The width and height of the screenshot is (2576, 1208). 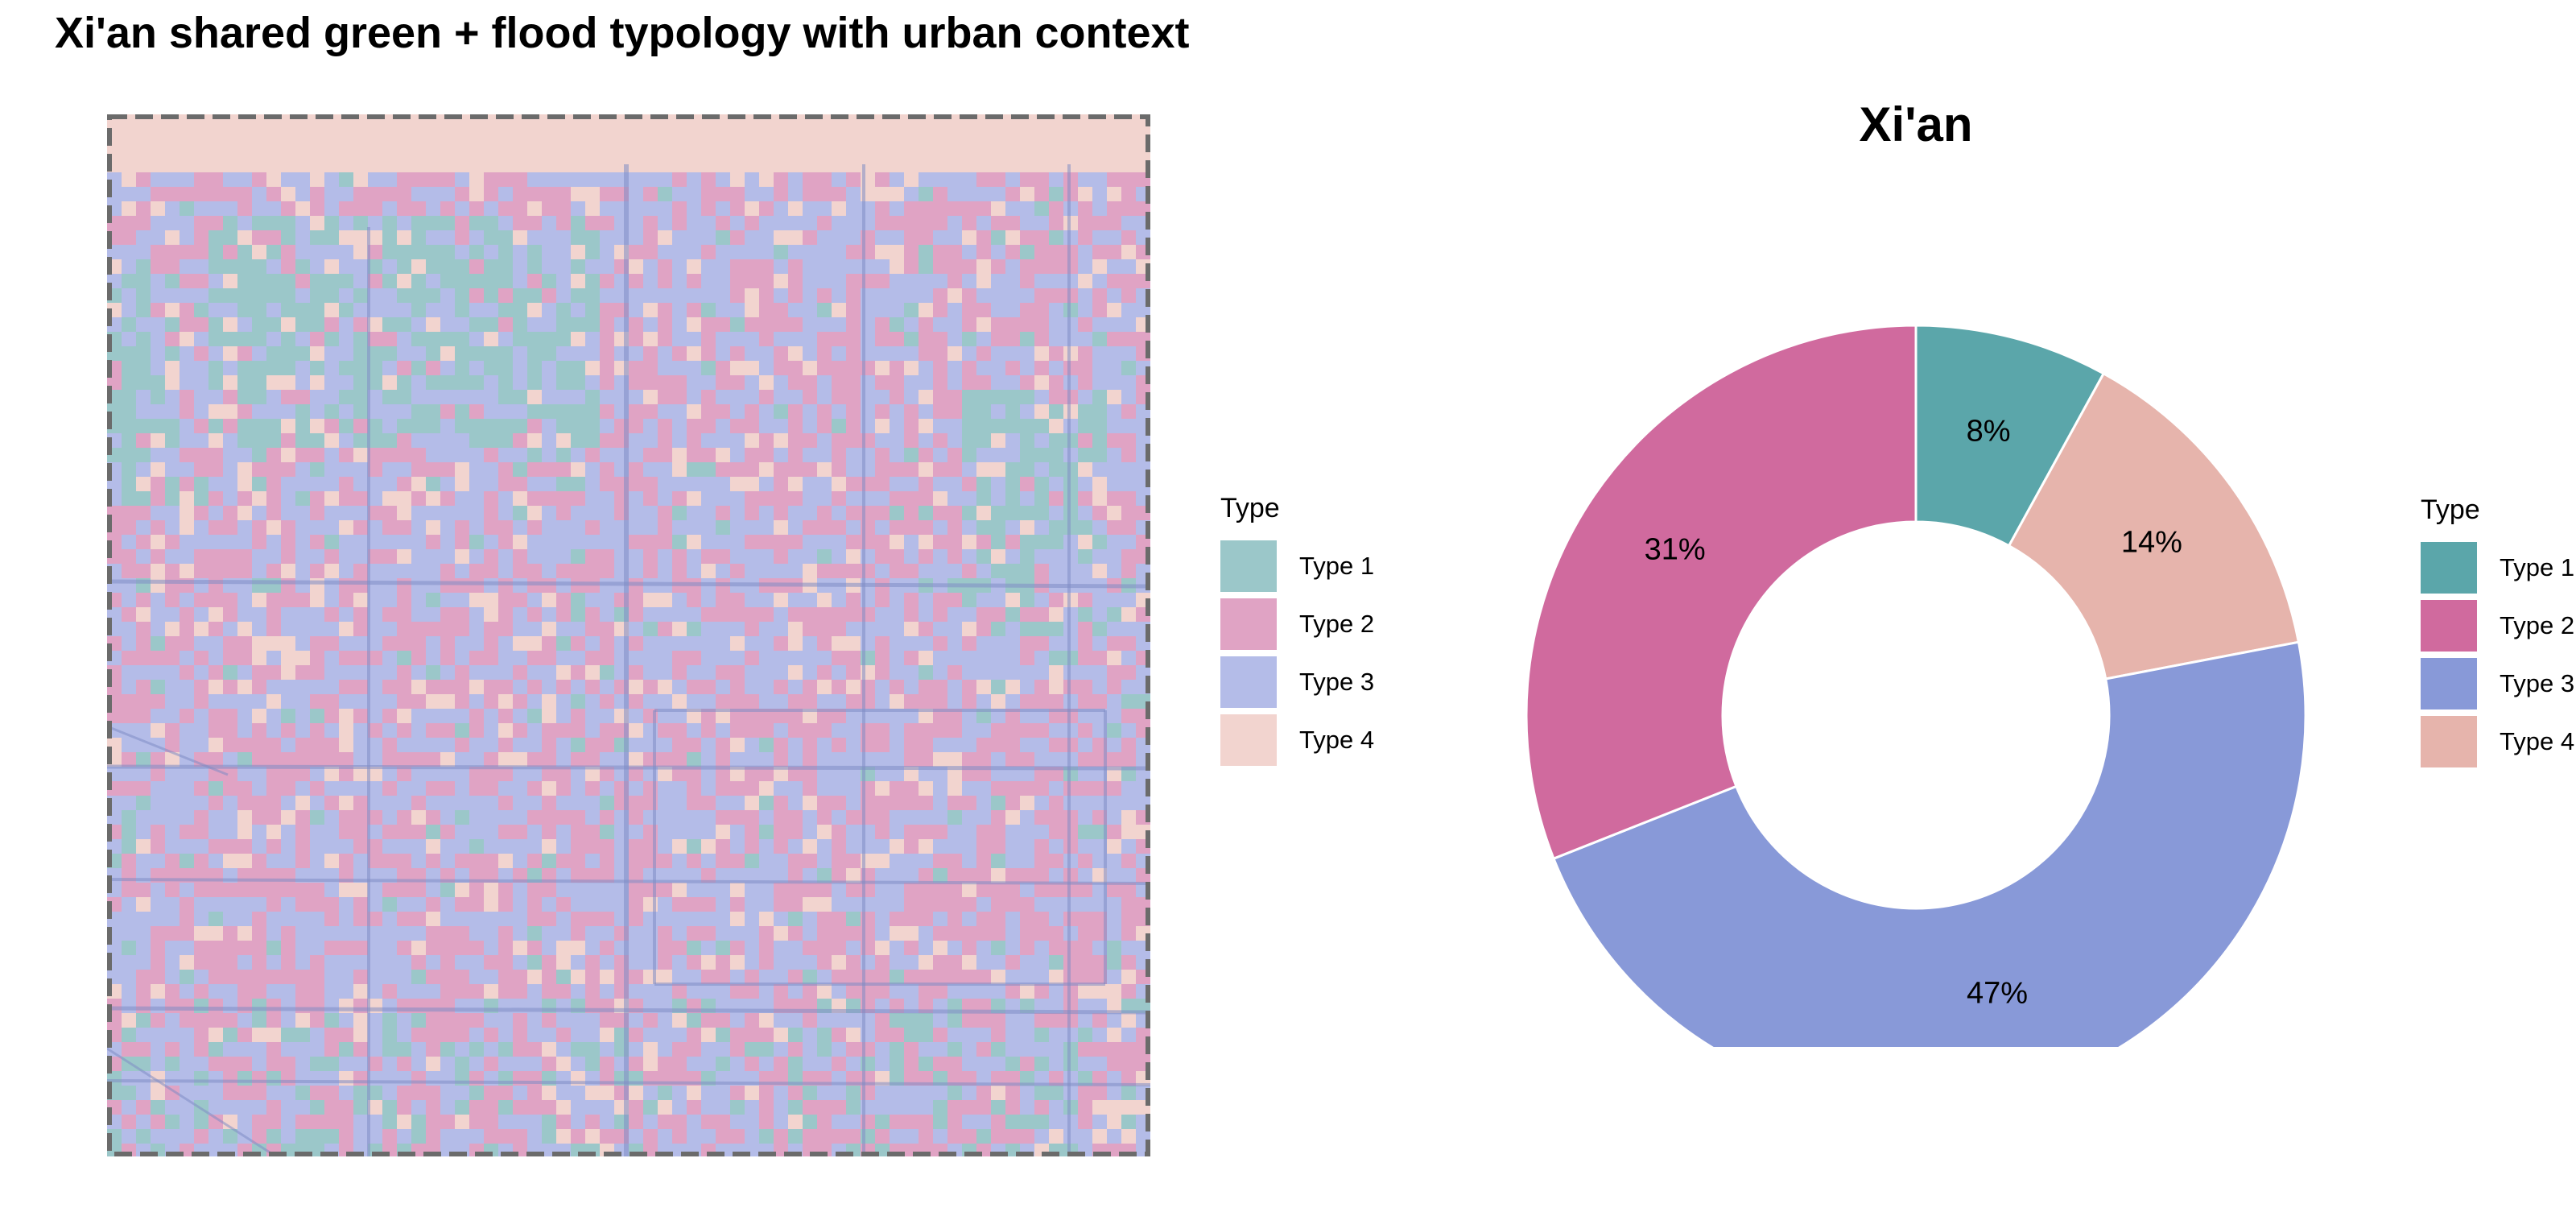 What do you see at coordinates (2497, 568) in the screenshot?
I see `chart-legend-item: Type 1` at bounding box center [2497, 568].